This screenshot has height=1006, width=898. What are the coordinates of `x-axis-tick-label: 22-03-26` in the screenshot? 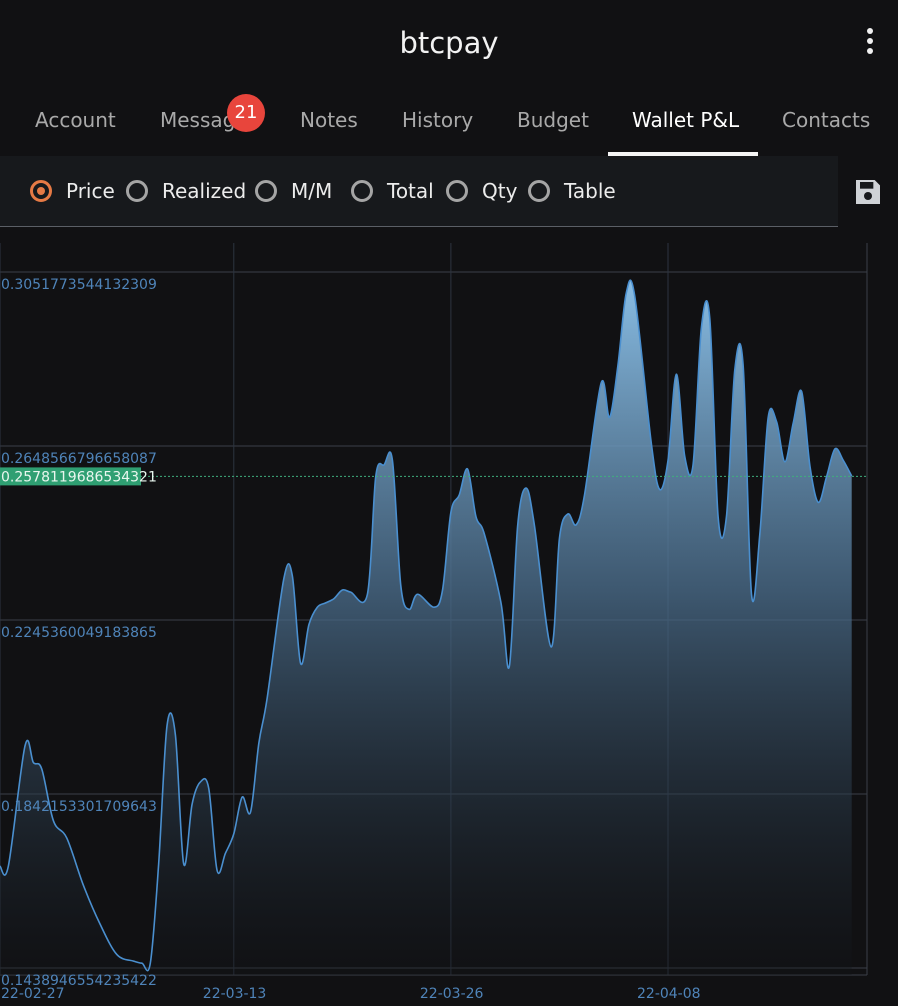 It's located at (452, 994).